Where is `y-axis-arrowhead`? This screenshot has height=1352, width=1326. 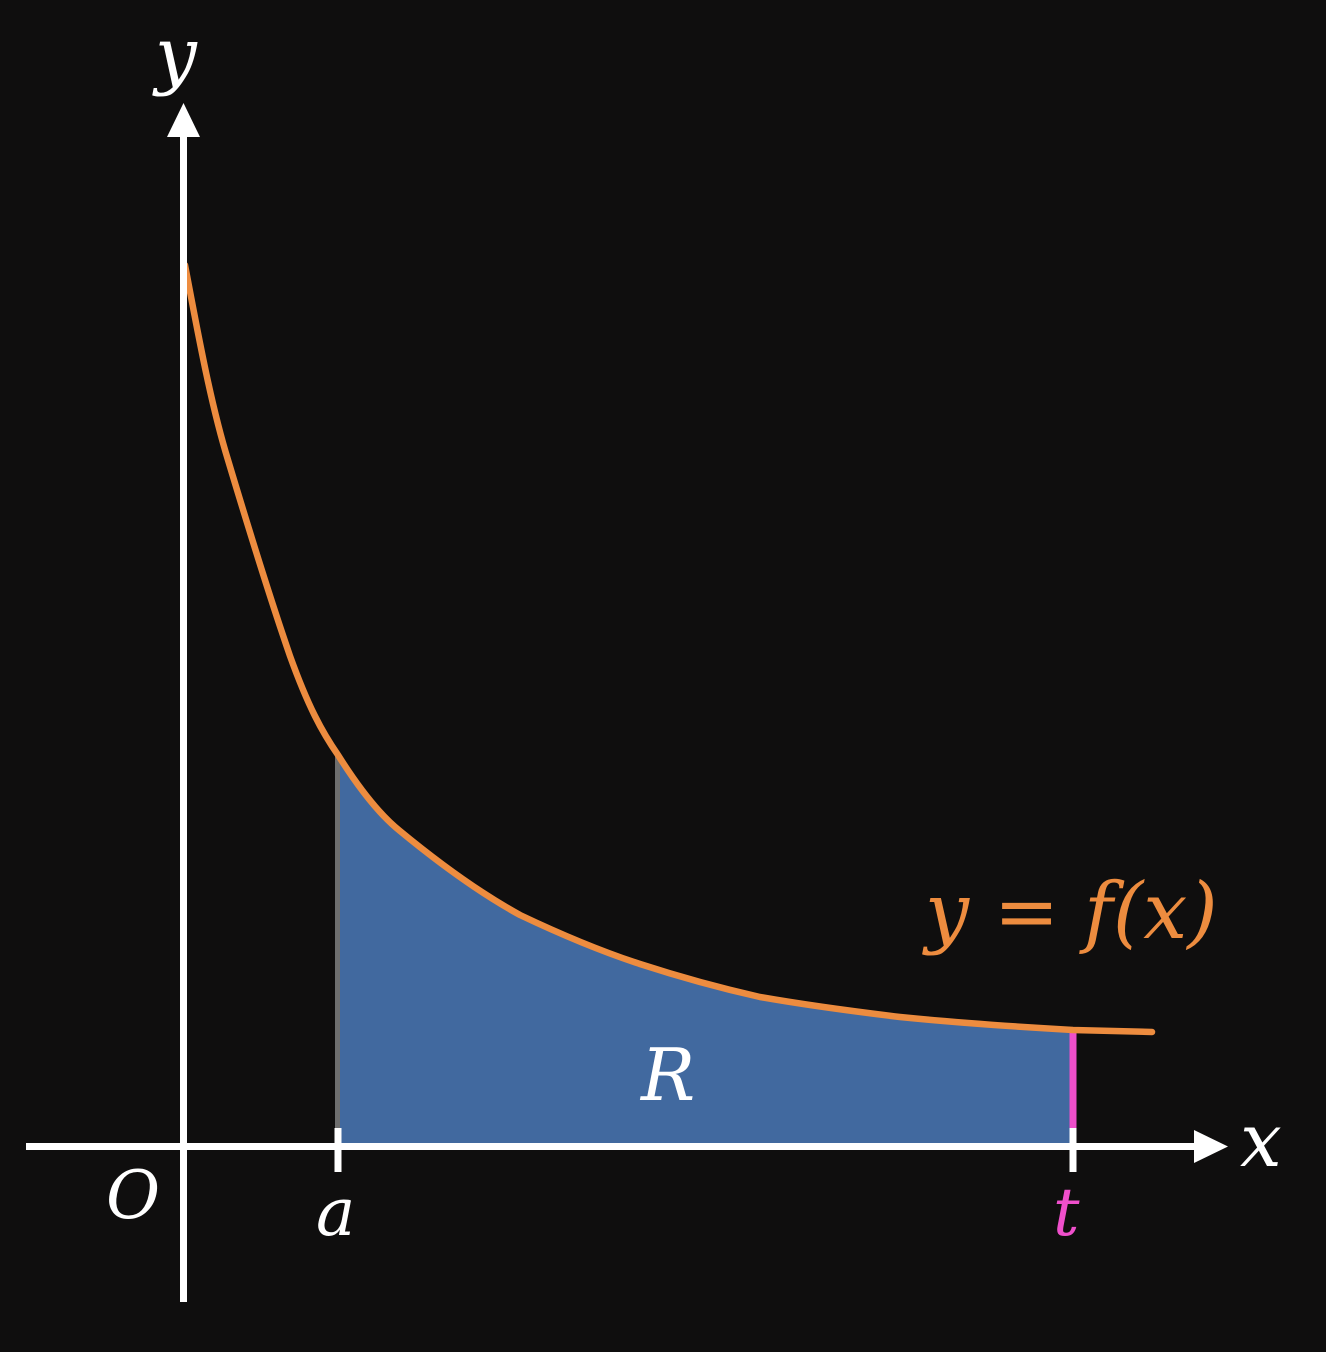 y-axis-arrowhead is located at coordinates (183, 120).